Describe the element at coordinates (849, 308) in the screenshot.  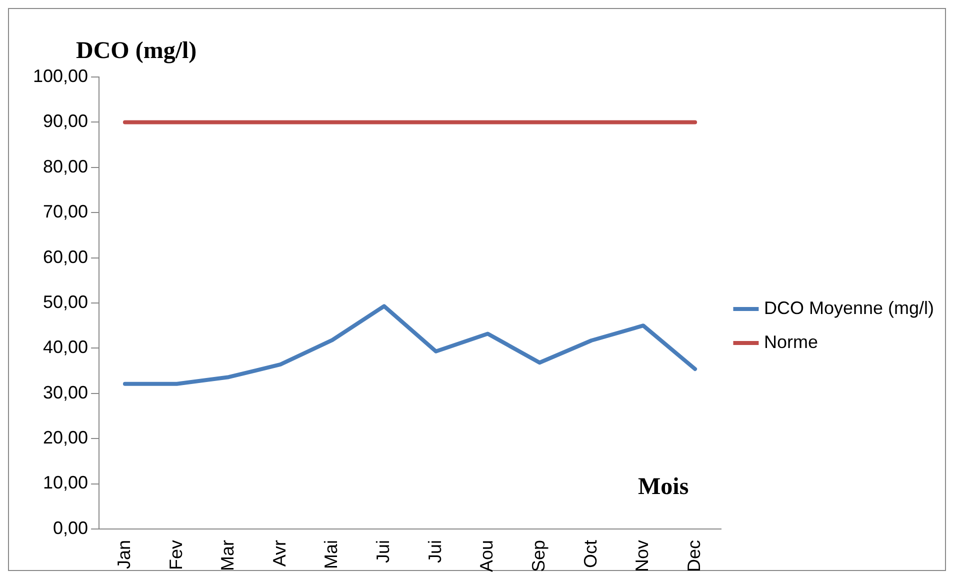
I see `legend-label: DCO Moyenne (mg/l)` at that location.